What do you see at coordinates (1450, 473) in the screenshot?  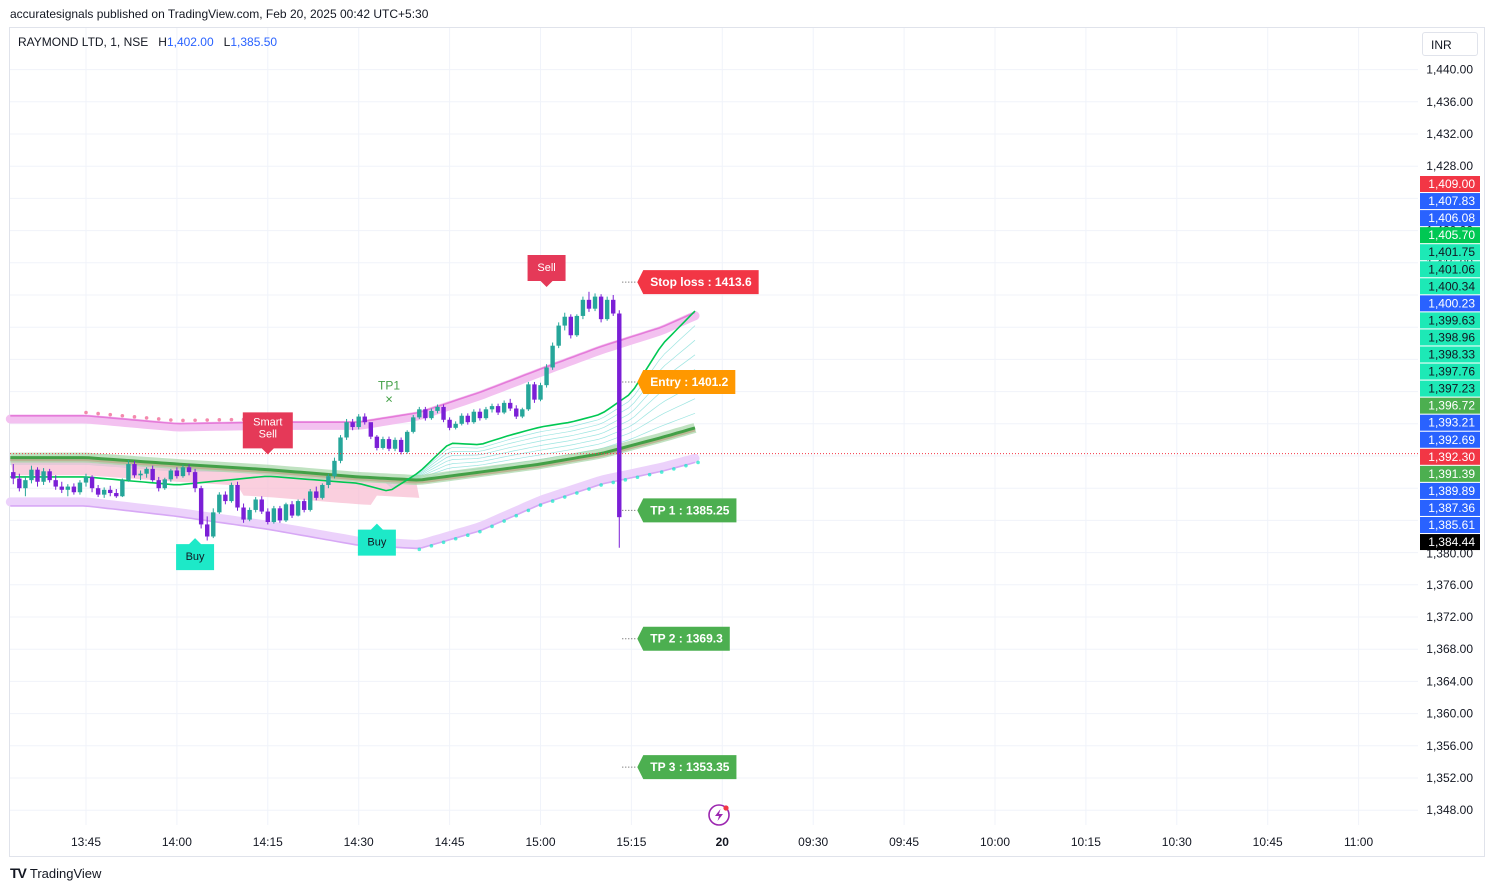 I see `price-badge: 1,391.39` at bounding box center [1450, 473].